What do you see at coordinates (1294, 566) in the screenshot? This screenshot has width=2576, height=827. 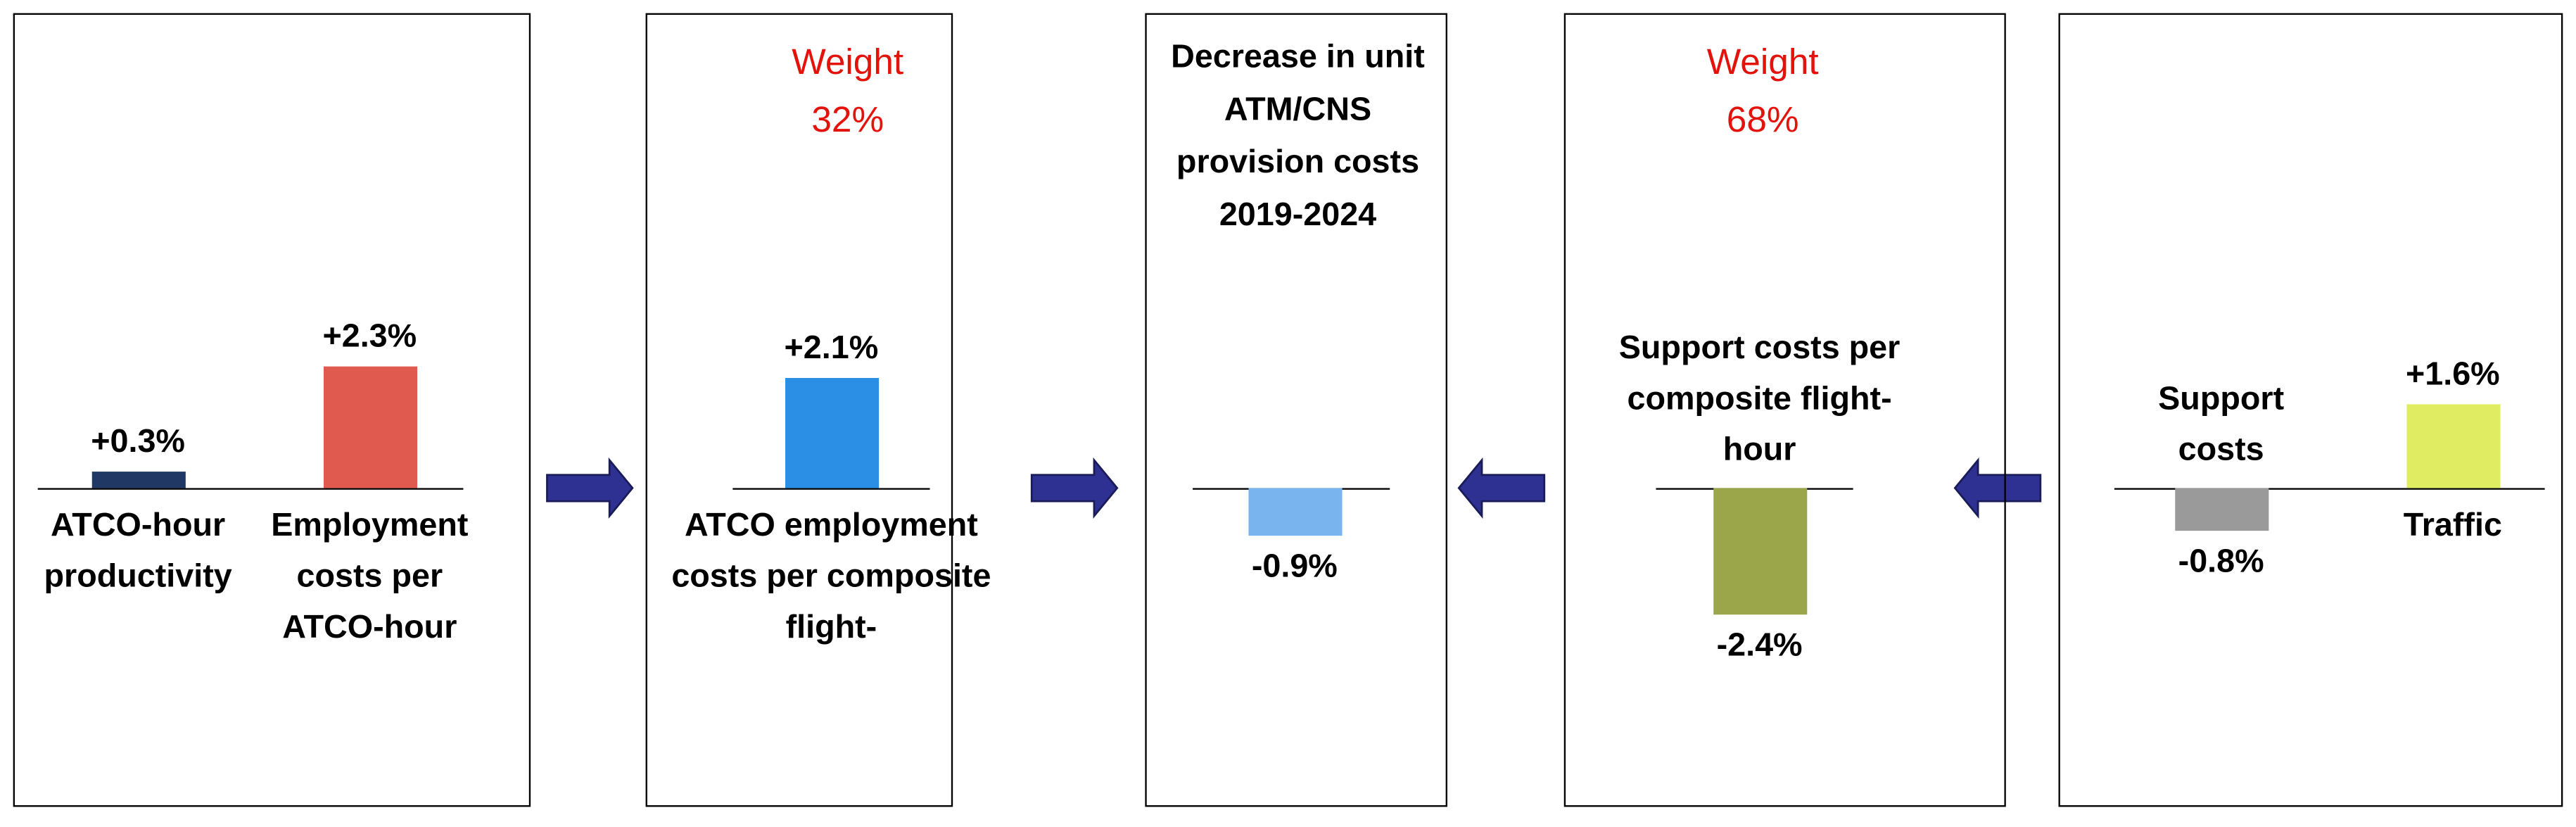 I see `value-label: -0.9%` at bounding box center [1294, 566].